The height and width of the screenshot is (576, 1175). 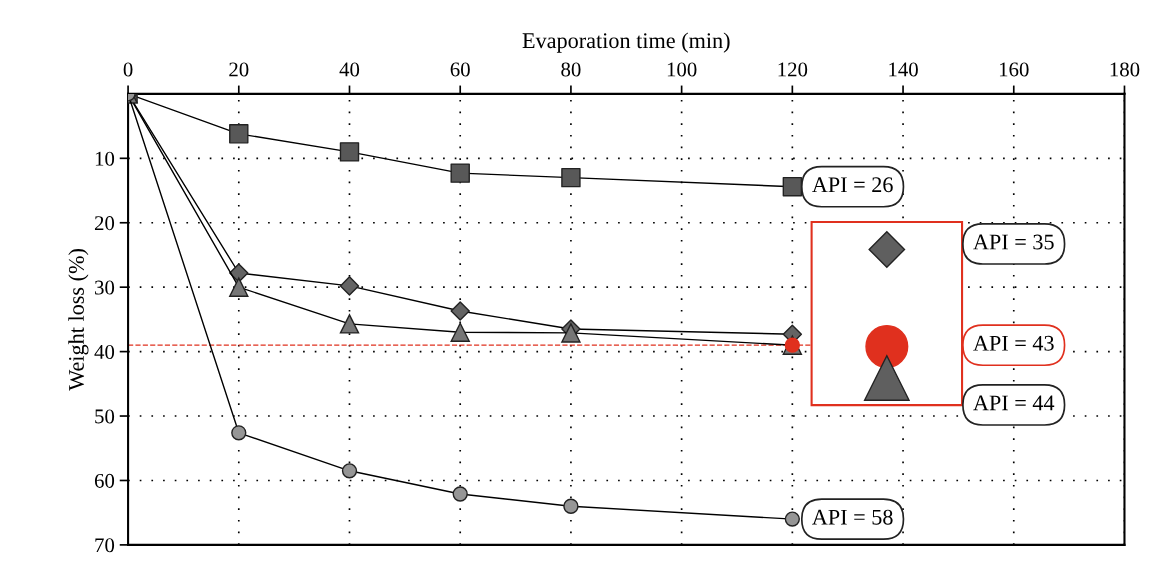 What do you see at coordinates (1013, 343) in the screenshot?
I see `text: API = 43` at bounding box center [1013, 343].